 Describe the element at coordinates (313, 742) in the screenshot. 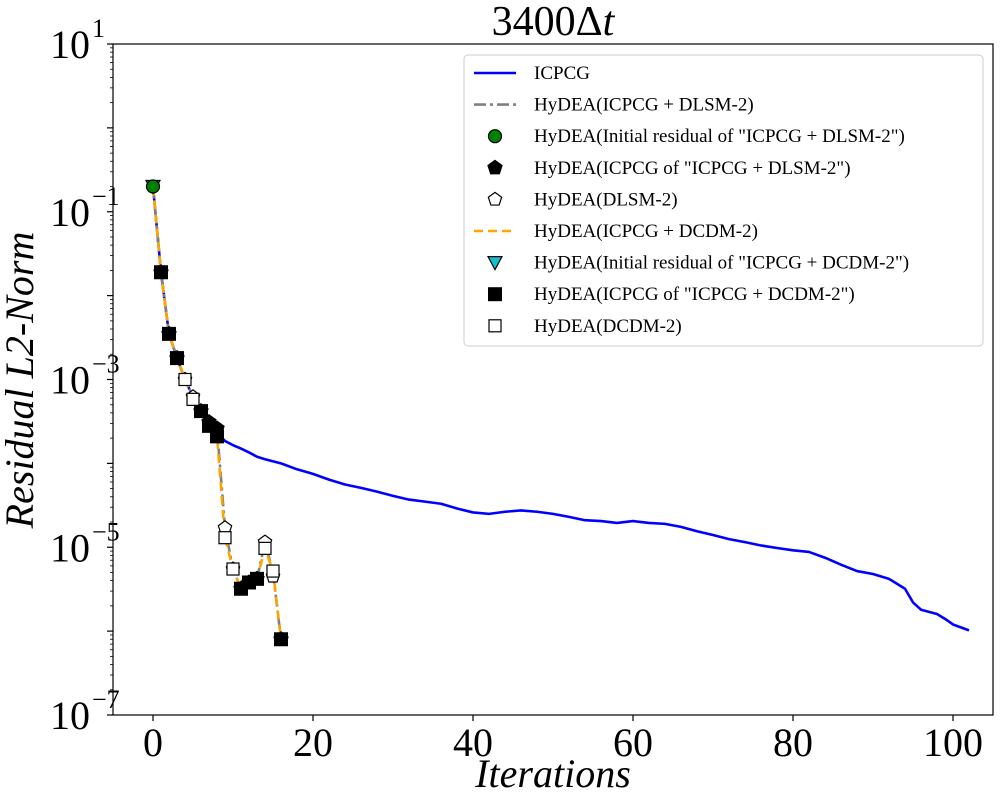

I see `x-tick-label: 20` at that location.